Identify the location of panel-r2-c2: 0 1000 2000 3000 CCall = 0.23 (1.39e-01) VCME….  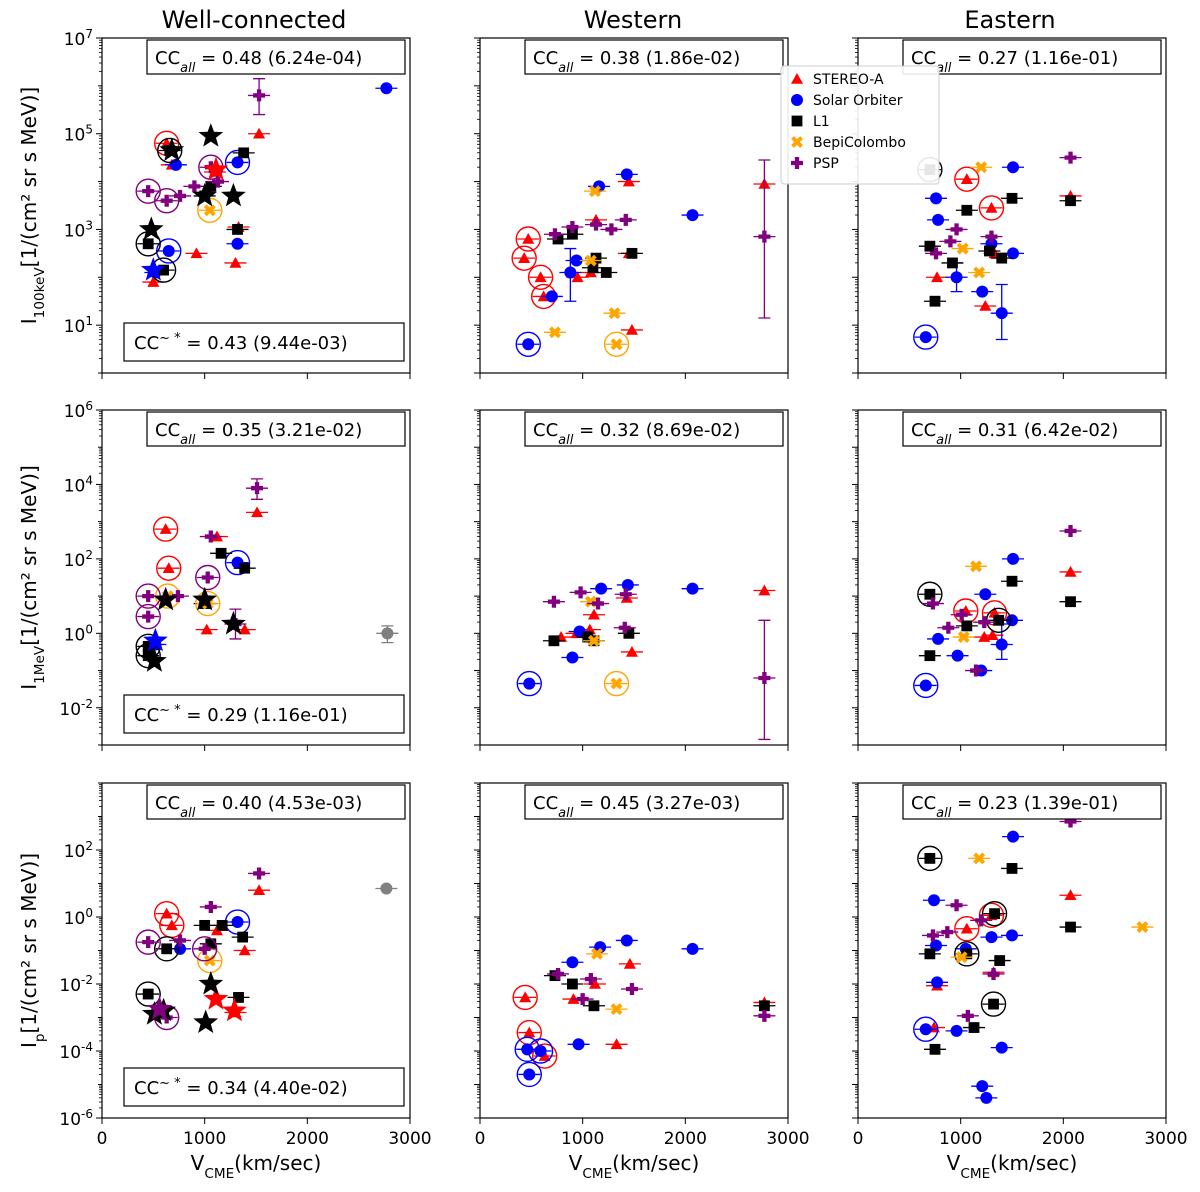
(1020, 982).